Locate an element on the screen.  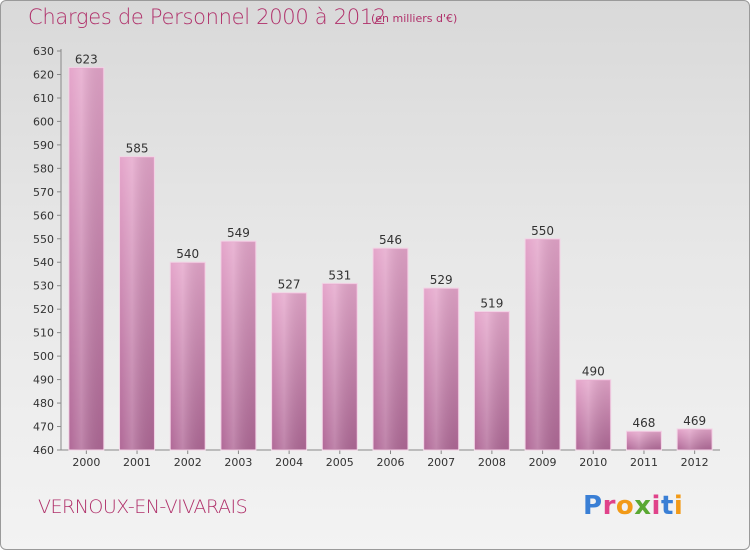
x-tick-label: 2002 is located at coordinates (188, 462).